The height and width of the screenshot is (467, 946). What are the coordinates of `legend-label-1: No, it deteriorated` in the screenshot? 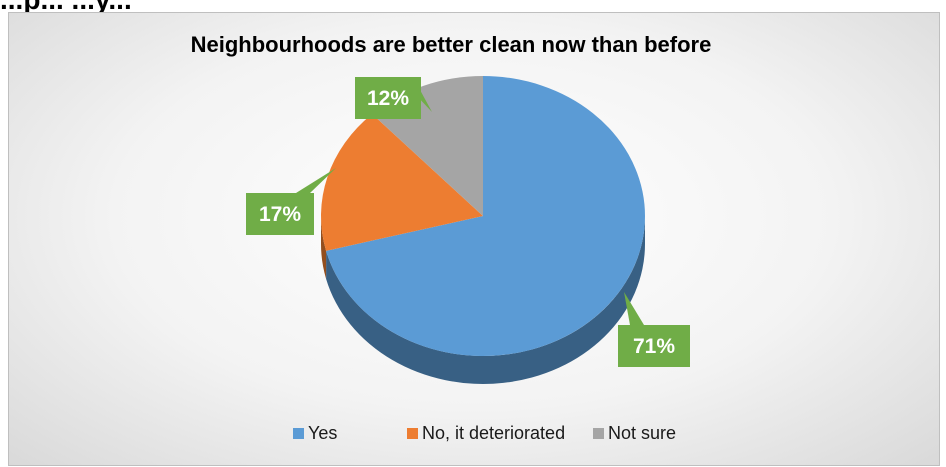 It's located at (493, 433).